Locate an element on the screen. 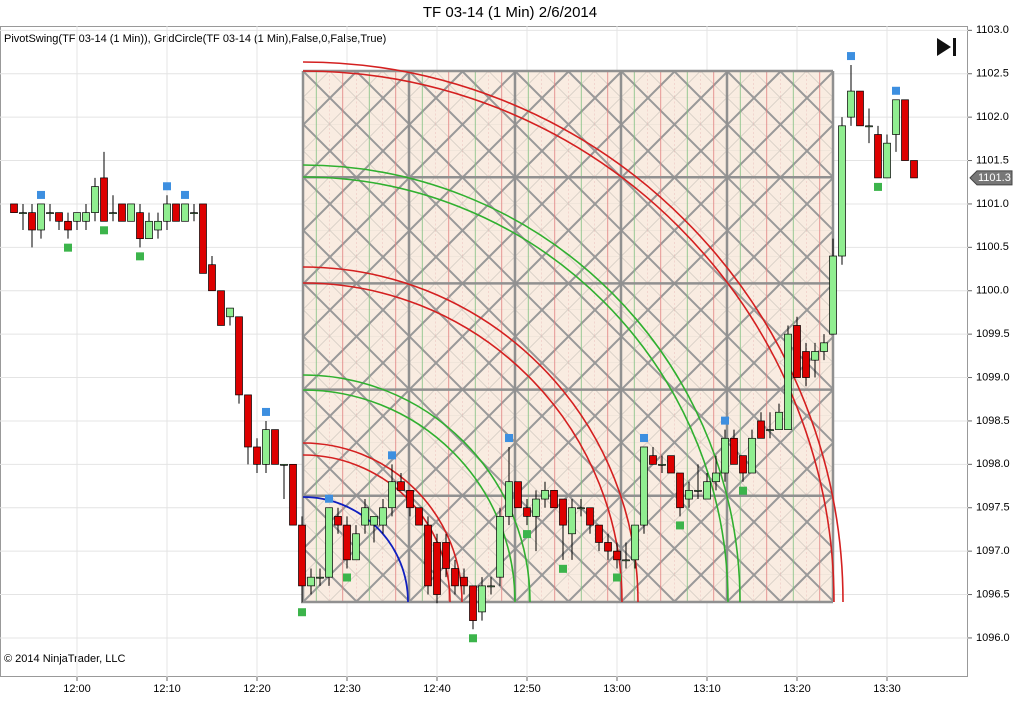 This screenshot has width=1021, height=711. y-tick-label: 1099.0 is located at coordinates (993, 377).